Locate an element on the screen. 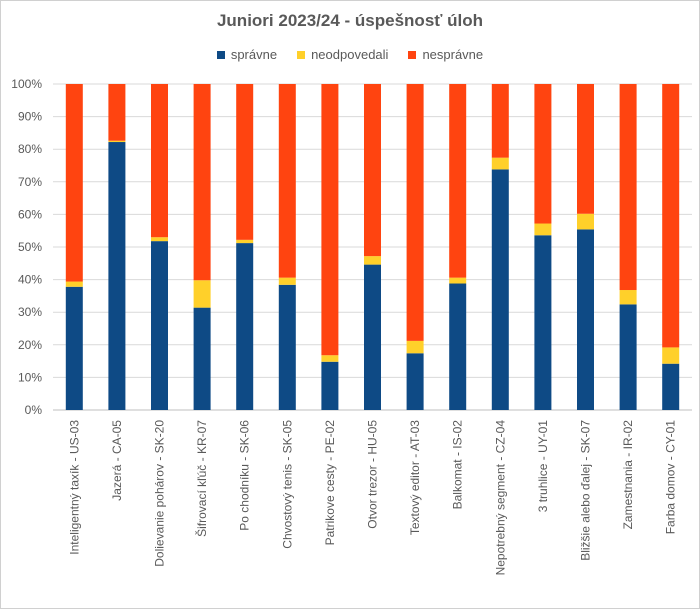 This screenshot has width=700, height=609. x-tick-label: Po chodníku - SK-06 is located at coordinates (245, 475).